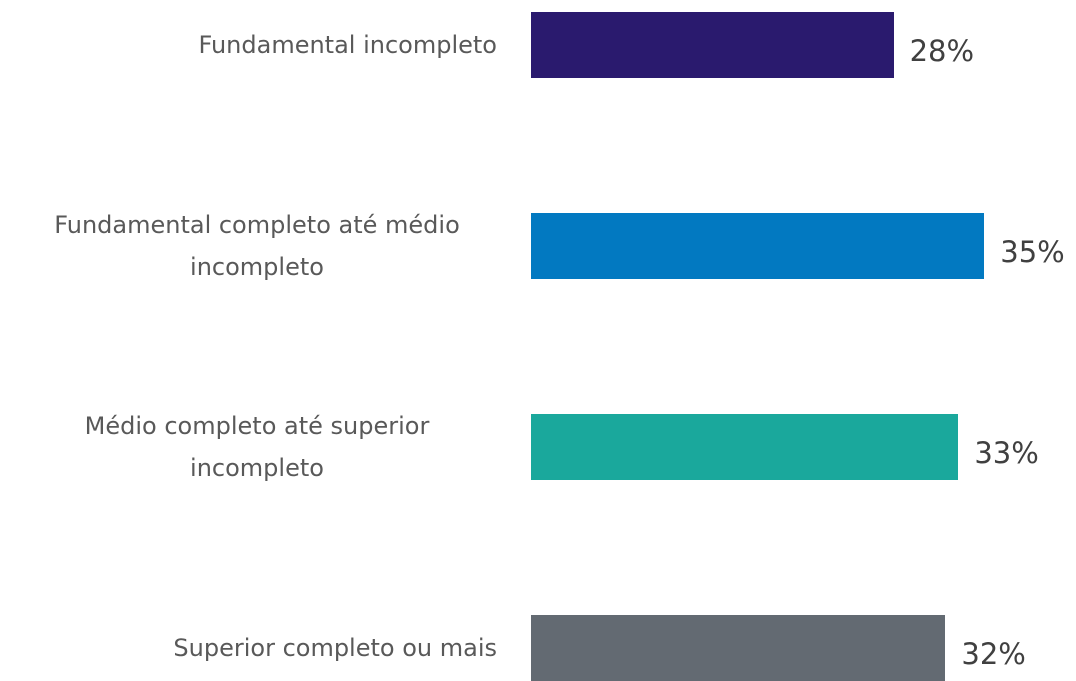 This screenshot has height=681, width=1076. What do you see at coordinates (257, 447) in the screenshot?
I see `category-label: Médio completo até superior incompleto` at bounding box center [257, 447].